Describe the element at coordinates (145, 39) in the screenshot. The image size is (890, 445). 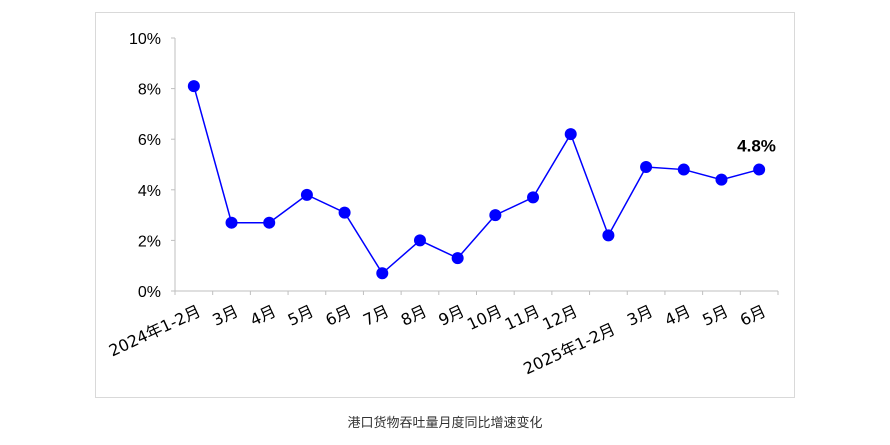
I see `y-tick-label: 10%` at that location.